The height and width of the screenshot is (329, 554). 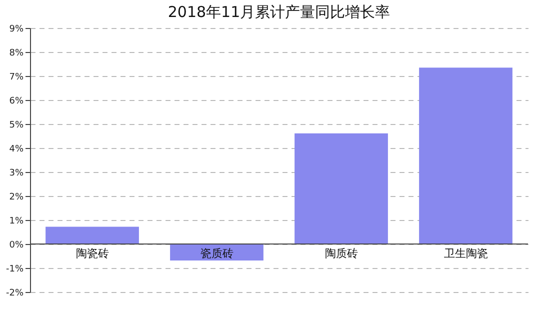 What do you see at coordinates (15, 293) in the screenshot?
I see `y-tick-label: -2%` at bounding box center [15, 293].